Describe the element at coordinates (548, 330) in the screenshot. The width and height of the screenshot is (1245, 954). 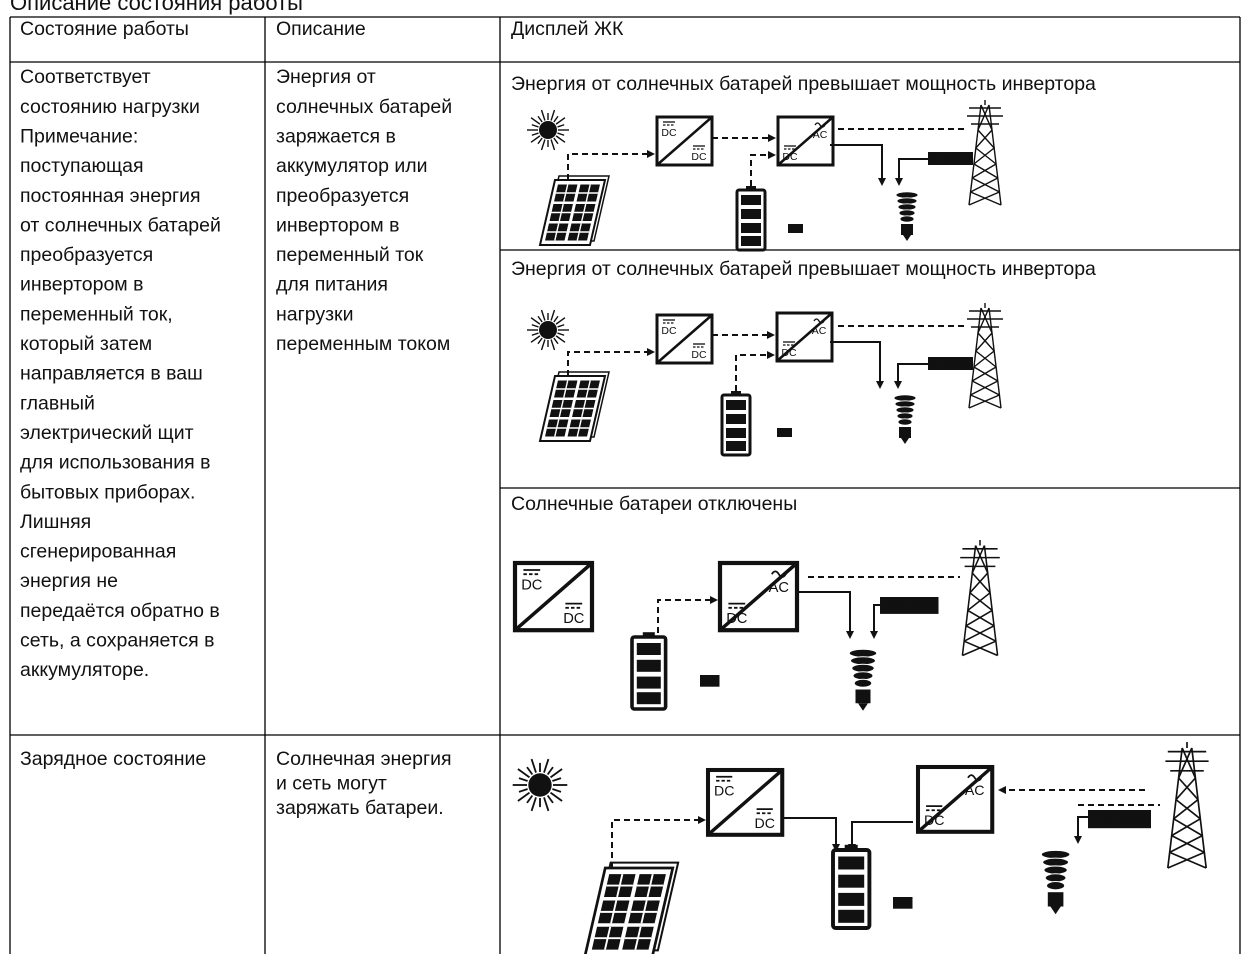
I see `sun-icon` at that location.